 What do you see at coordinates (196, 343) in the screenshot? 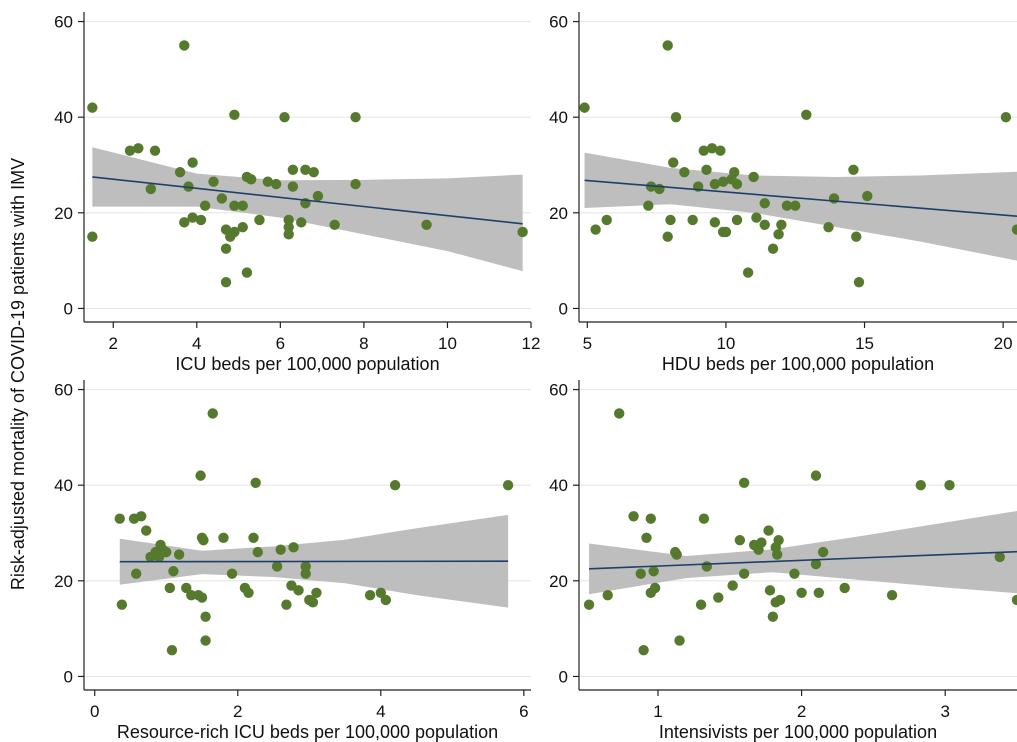
I see `x-tick-label: 4` at bounding box center [196, 343].